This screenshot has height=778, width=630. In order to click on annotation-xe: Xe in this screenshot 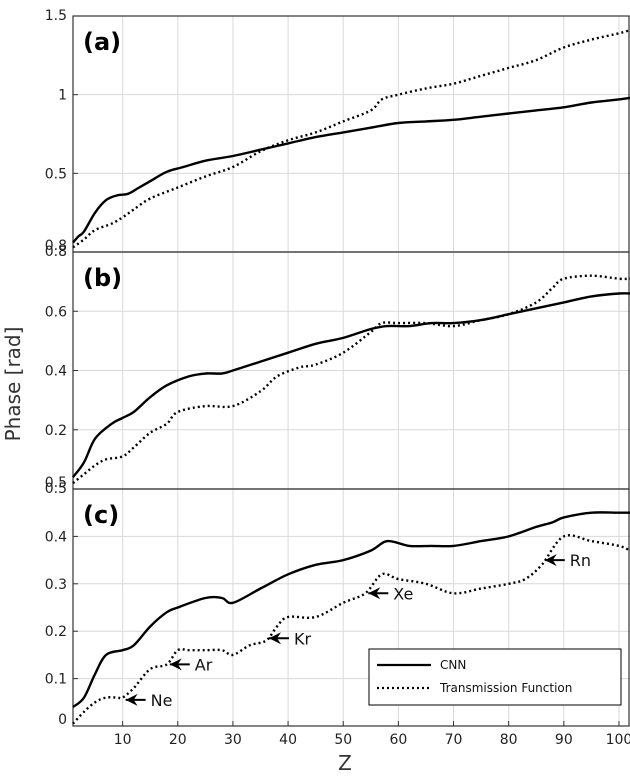, I will do `click(390, 593)`.